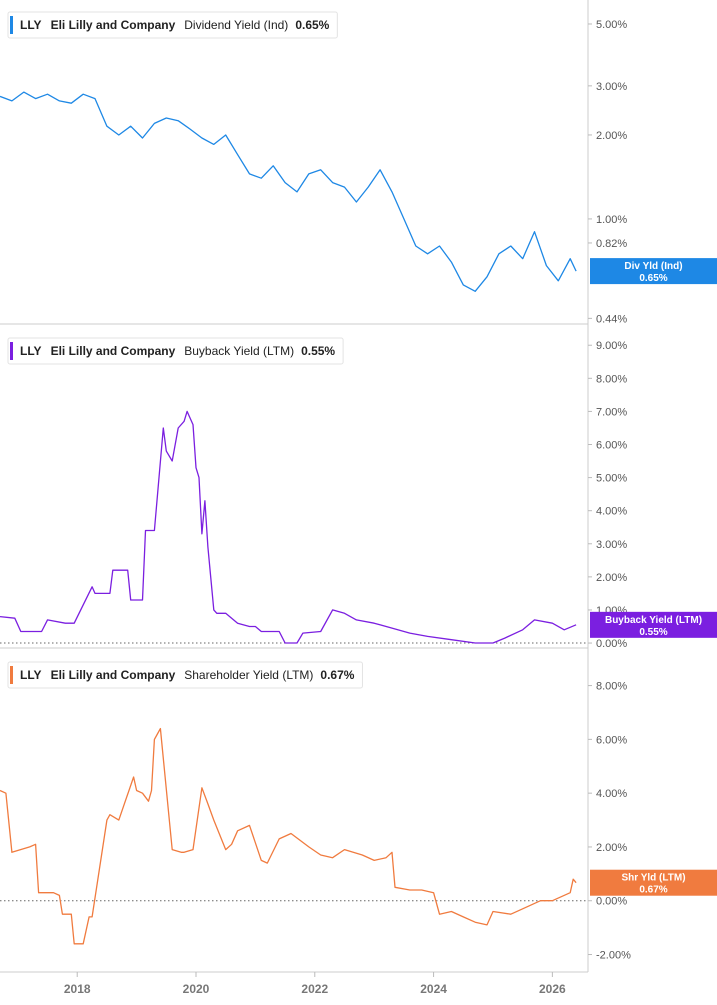  Describe the element at coordinates (653, 878) in the screenshot. I see `value-badge-label: Shr Yld (LTM)` at that location.